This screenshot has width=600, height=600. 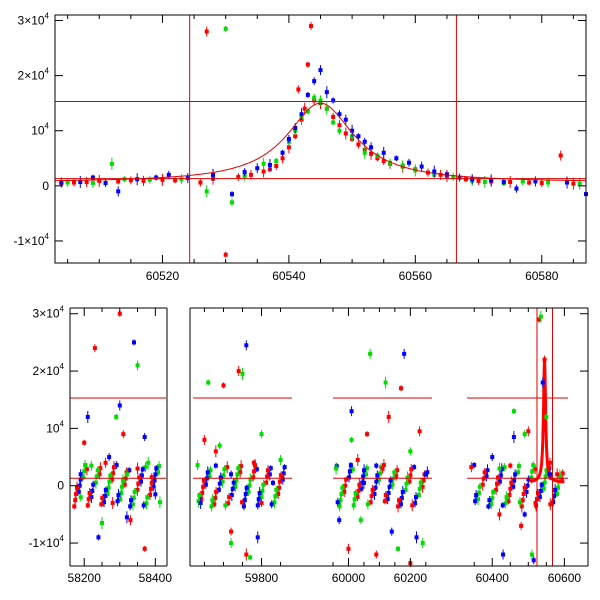 I want to click on x-tick-label: 60560, so click(x=416, y=276).